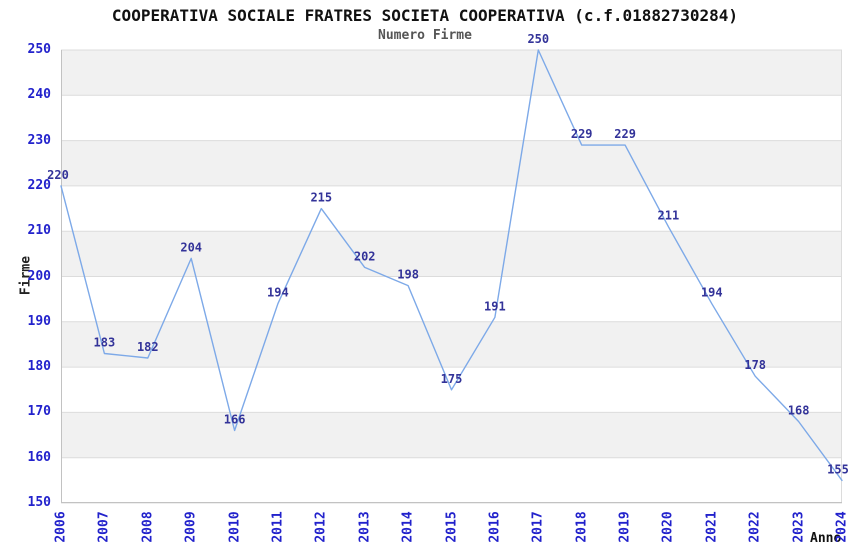 The width and height of the screenshot is (850, 550). What do you see at coordinates (425, 35) in the screenshot?
I see `chart-subtitle: Numero Firme` at bounding box center [425, 35].